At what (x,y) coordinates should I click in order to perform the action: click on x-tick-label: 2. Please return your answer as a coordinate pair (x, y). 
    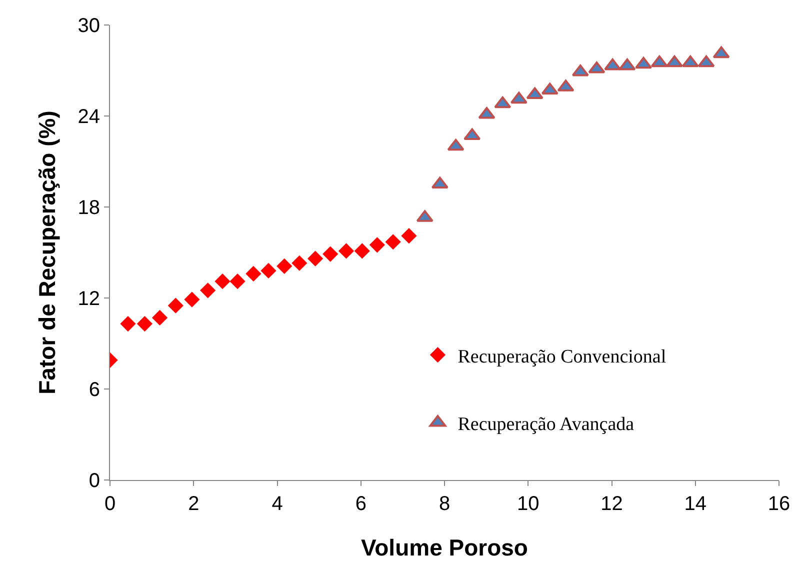
    Looking at the image, I should click on (194, 504).